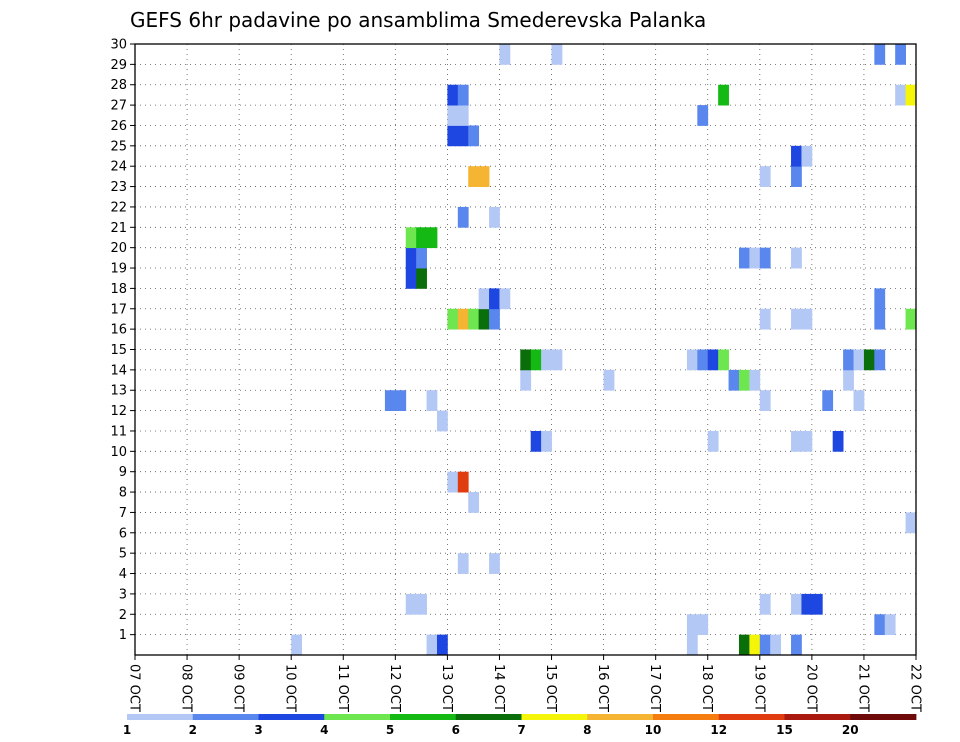 Image resolution: width=960 pixels, height=742 pixels. Describe the element at coordinates (118, 228) in the screenshot. I see `y-tick-label: 21` at that location.